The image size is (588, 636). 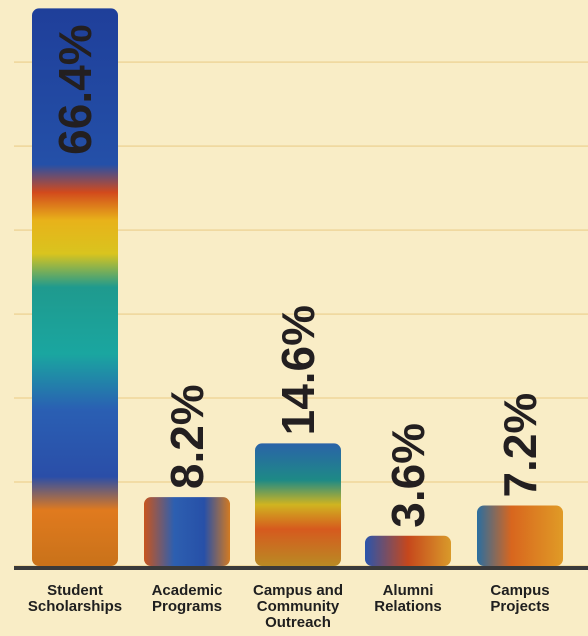 I want to click on x-tick-label: Academic Programs, so click(x=187, y=598).